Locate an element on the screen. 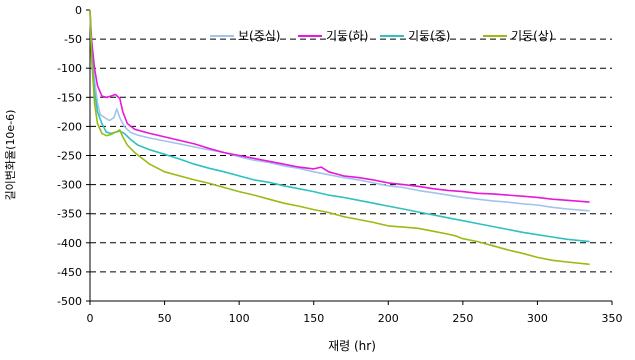  y-tick-labels: 0 -50 -100 -150 -200 -250 -300 -350 -400 -450 -500 is located at coordinates (69, 156).